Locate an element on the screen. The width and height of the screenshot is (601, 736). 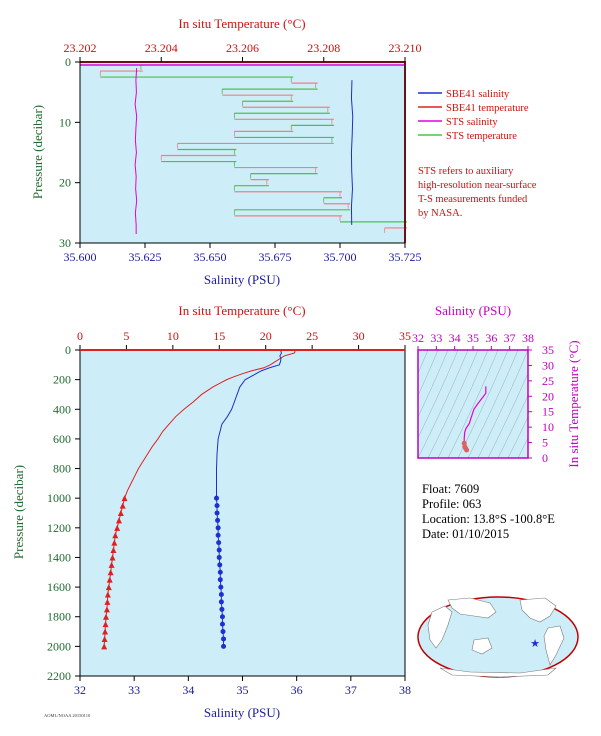
main-temp-tick-label: 25 is located at coordinates (312, 336).